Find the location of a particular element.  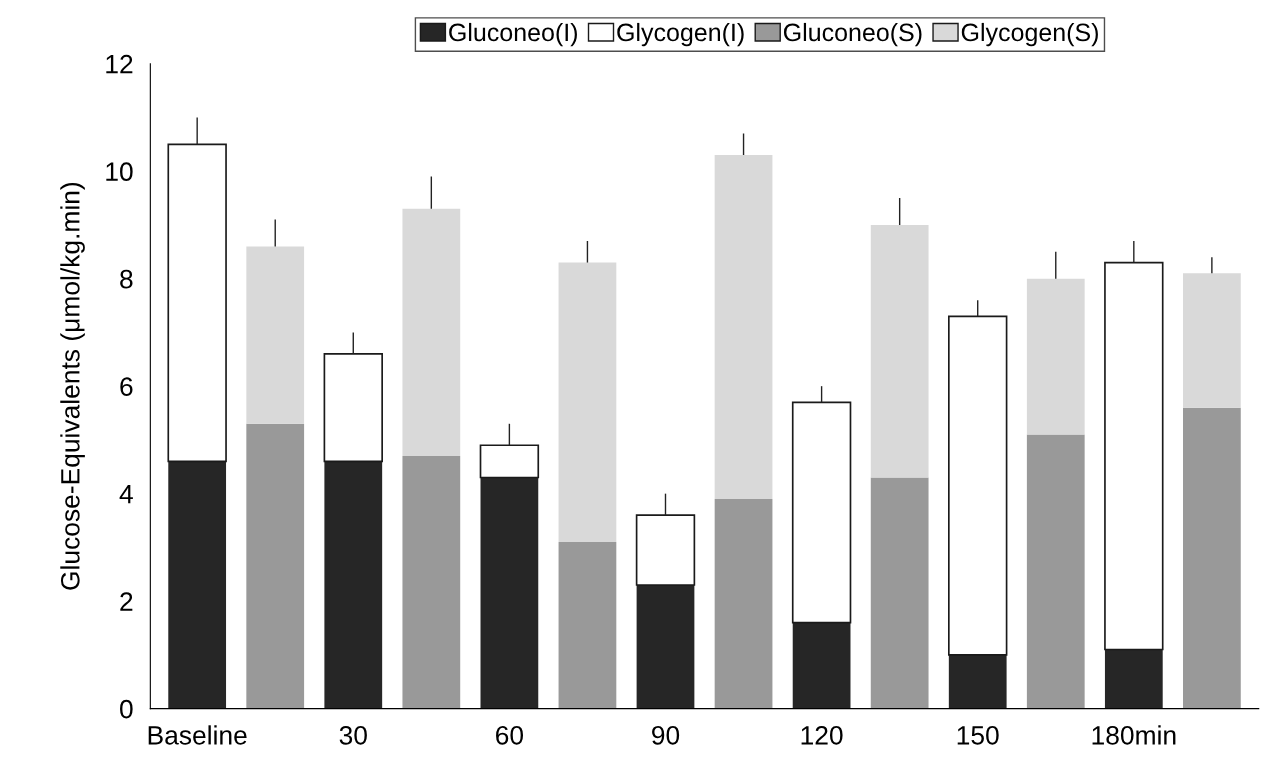

y-tick-label: 12 is located at coordinates (119, 64).